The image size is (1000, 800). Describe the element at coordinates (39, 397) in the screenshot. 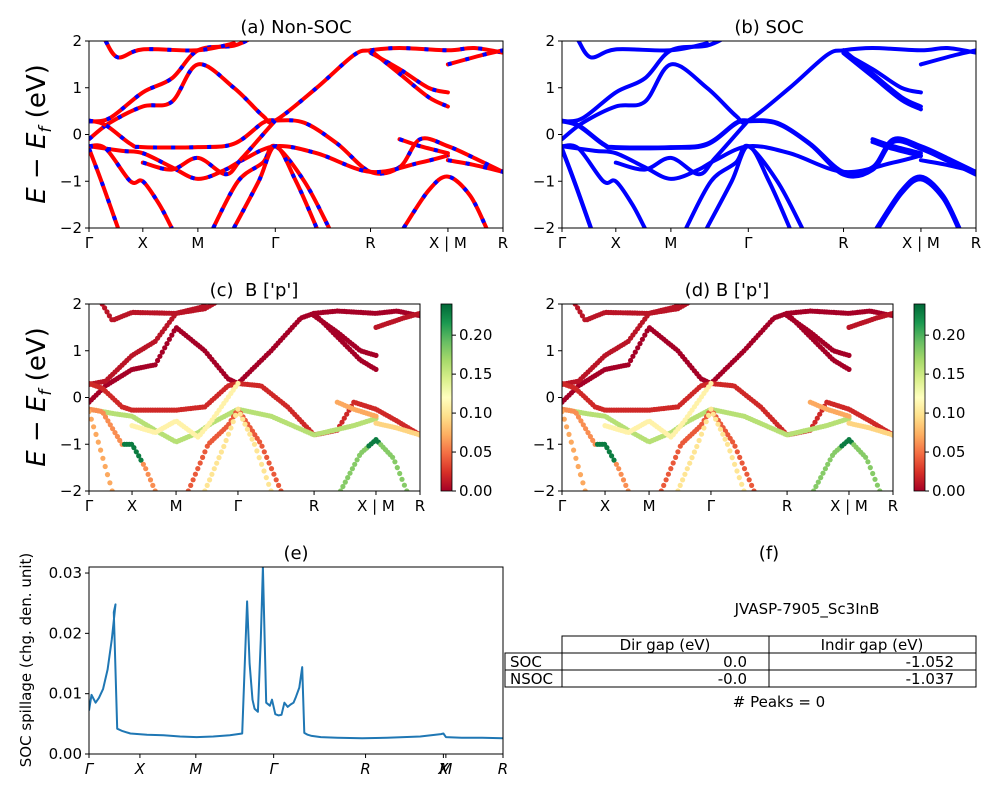

I see `panel-c-ylabel: E − Ef (eV)` at that location.